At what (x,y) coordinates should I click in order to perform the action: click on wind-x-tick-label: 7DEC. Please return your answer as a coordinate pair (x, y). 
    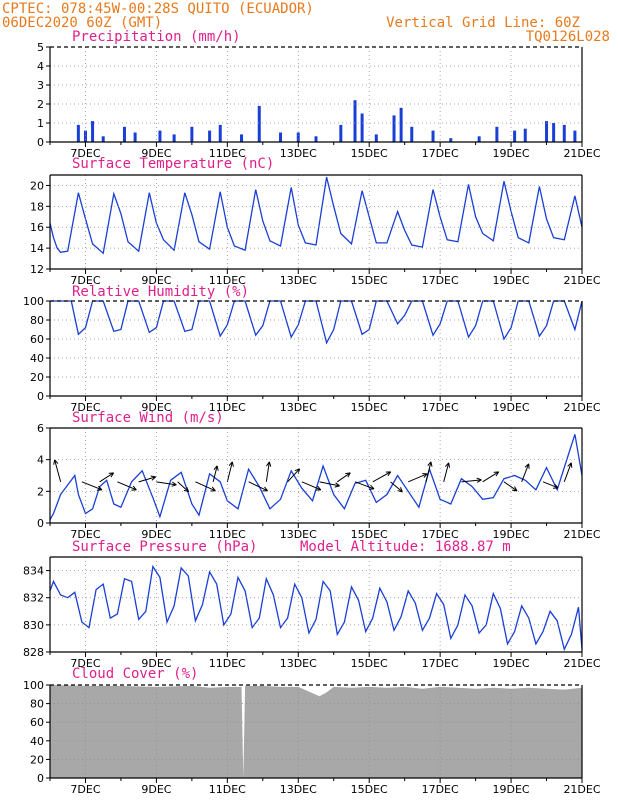
    Looking at the image, I should click on (85, 534).